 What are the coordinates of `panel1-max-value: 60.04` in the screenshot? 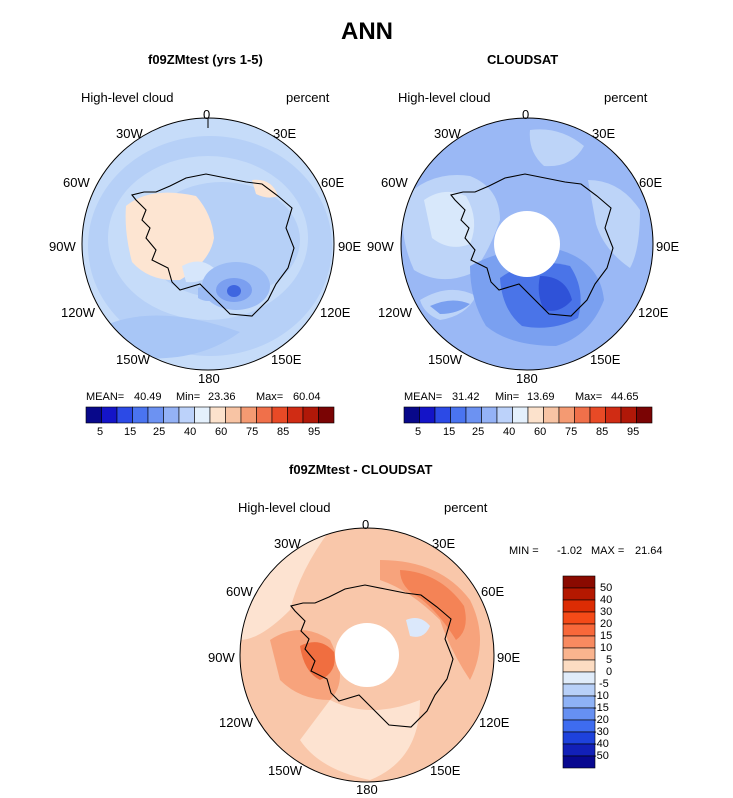 It's located at (307, 397).